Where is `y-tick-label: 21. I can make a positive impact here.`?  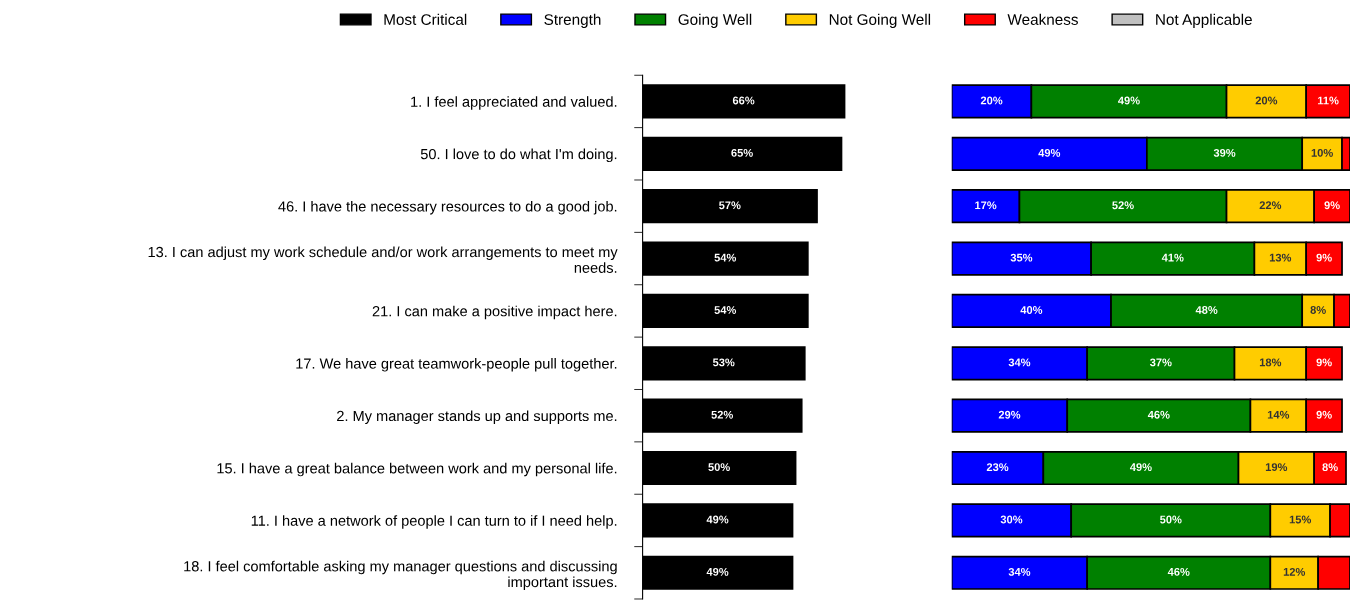
y-tick-label: 21. I can make a positive impact here. is located at coordinates (494, 312).